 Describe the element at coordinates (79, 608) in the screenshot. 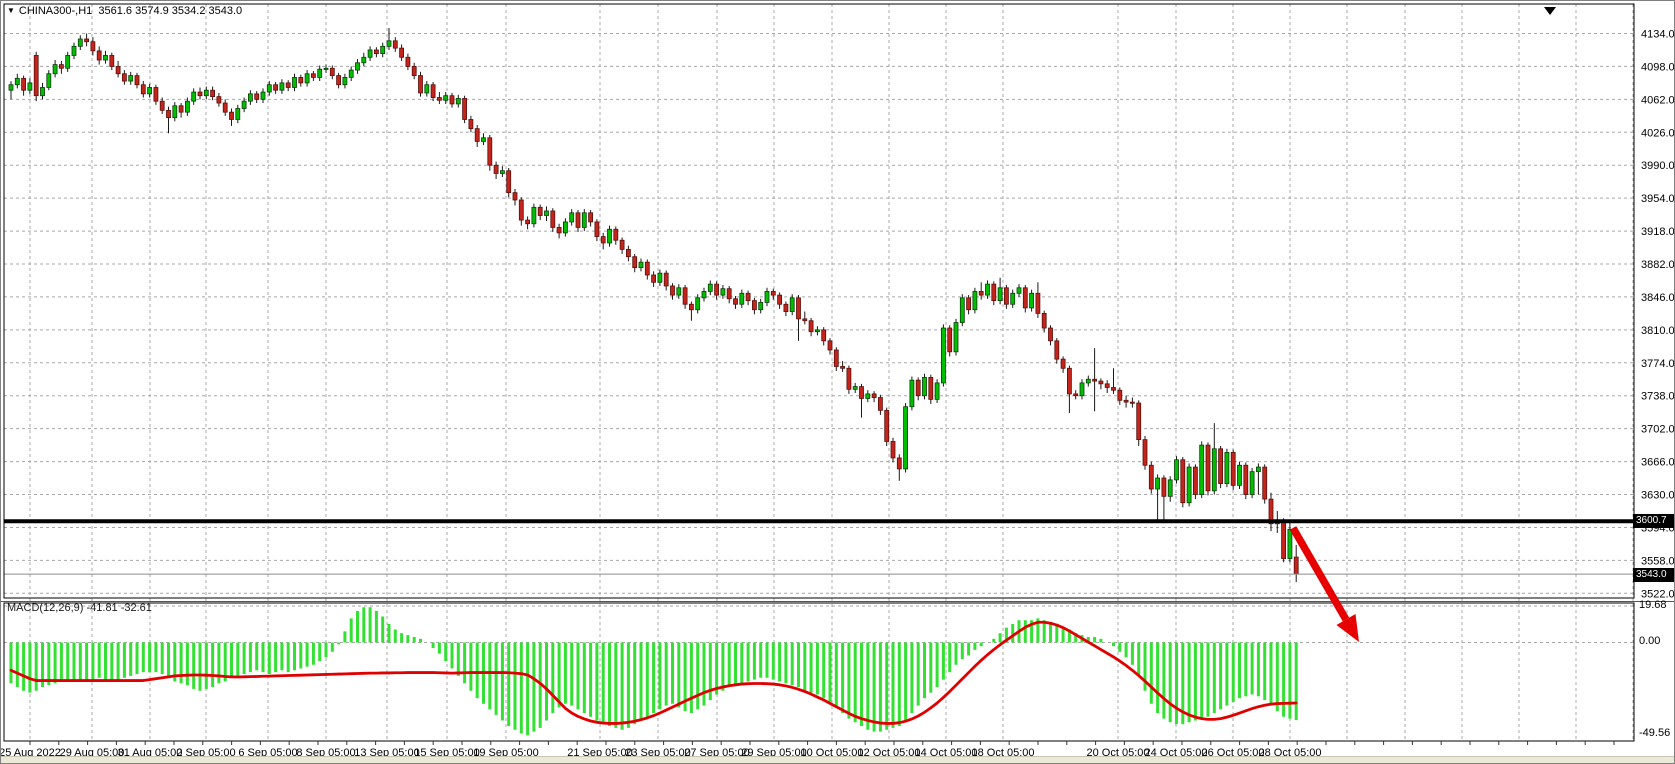

I see `macd-indicator-label: MACD(12,26,9) -41.81 -32.61` at that location.